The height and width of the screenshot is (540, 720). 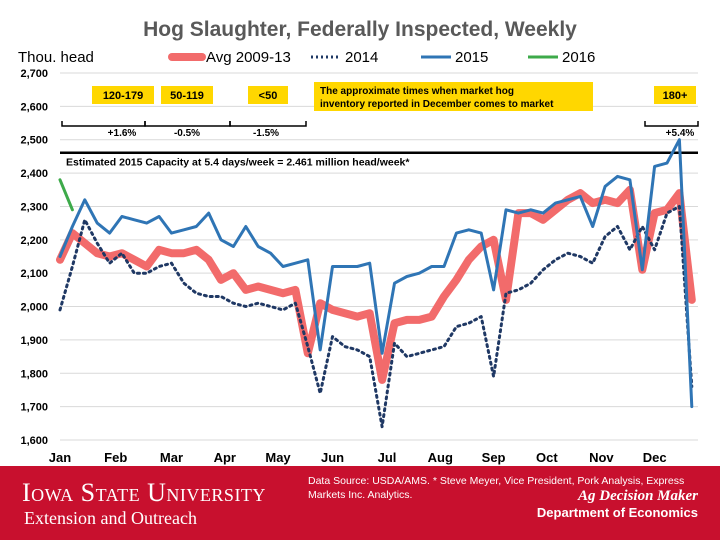 What do you see at coordinates (387, 457) in the screenshot?
I see `x-tick-label-6: Jul` at bounding box center [387, 457].